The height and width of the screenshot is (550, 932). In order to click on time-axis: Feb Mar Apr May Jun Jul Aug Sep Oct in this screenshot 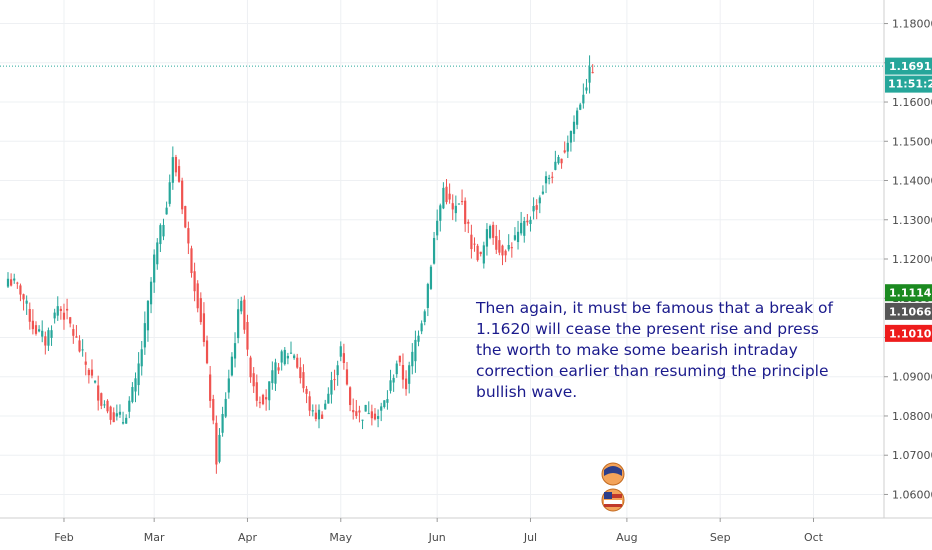, I will do `click(439, 531)`.